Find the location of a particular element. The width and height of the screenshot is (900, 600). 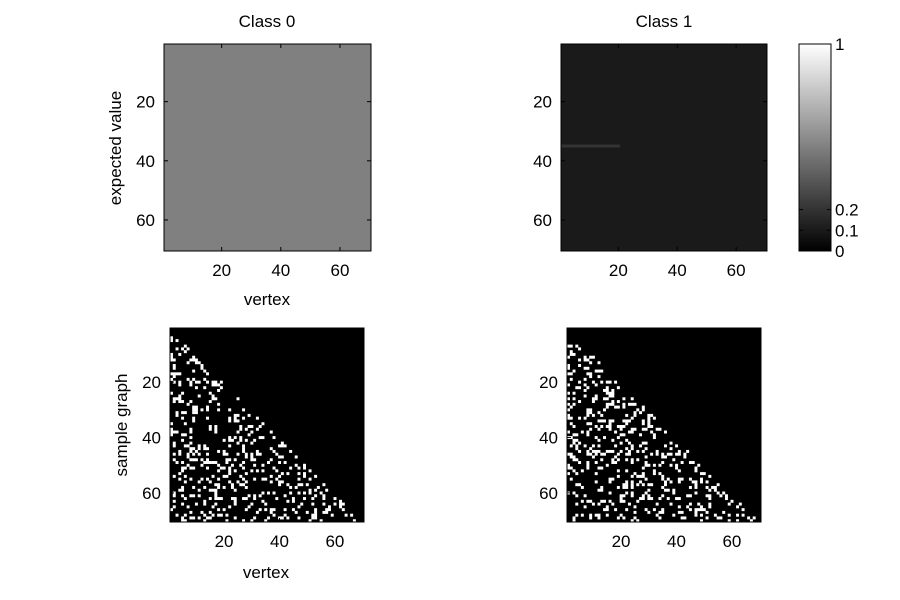

x-tick-label: 20 is located at coordinates (224, 541).